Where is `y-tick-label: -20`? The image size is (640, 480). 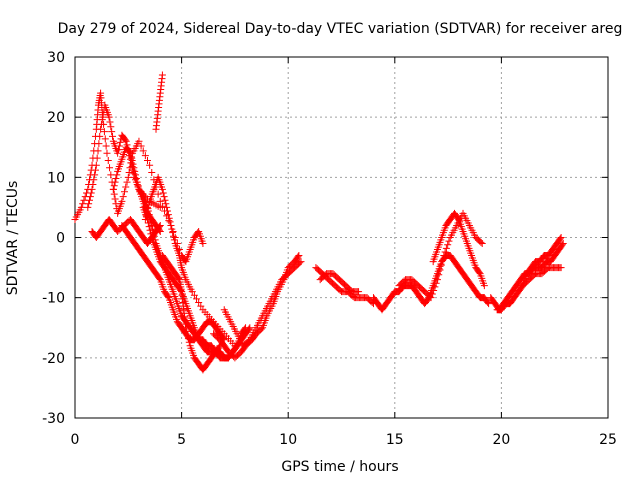 y-tick-label: -20 is located at coordinates (53, 359).